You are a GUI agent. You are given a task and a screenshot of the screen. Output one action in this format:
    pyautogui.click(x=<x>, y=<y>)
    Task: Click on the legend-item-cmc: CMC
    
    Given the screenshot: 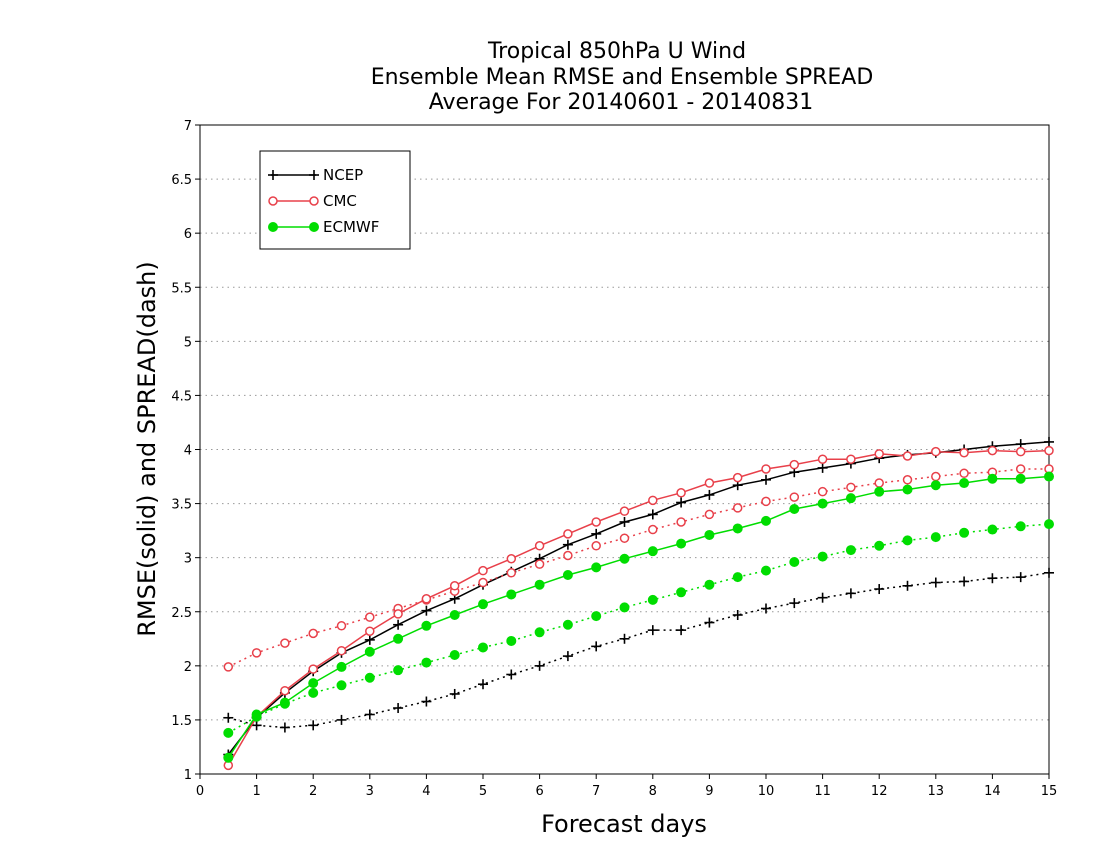 What is the action you would take?
    pyautogui.click(x=312, y=201)
    